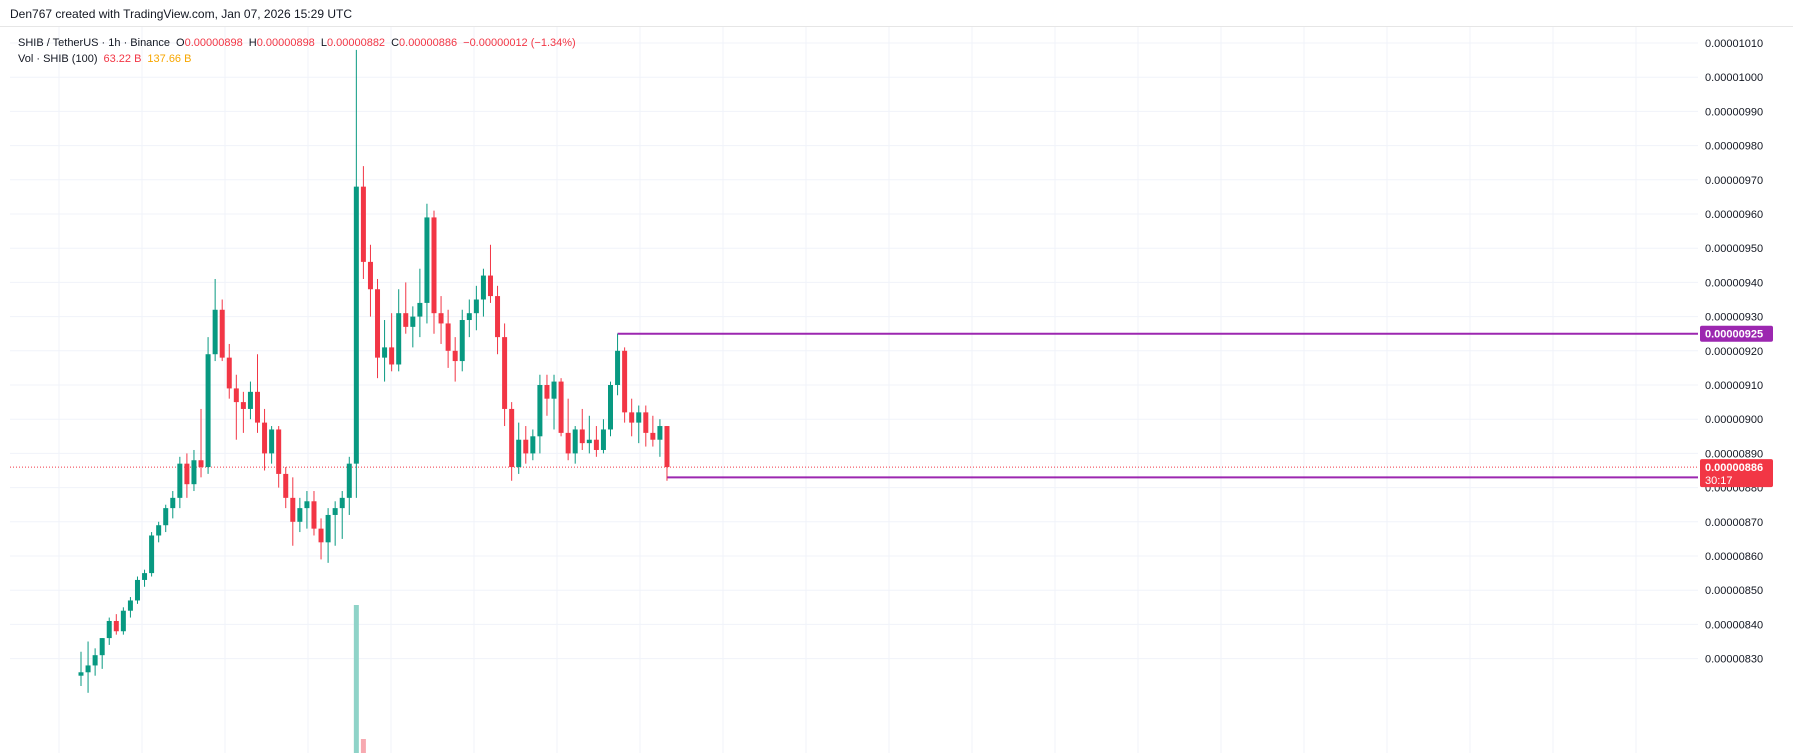  Describe the element at coordinates (1734, 78) in the screenshot. I see `price-tick-label: 0.00001000` at that location.